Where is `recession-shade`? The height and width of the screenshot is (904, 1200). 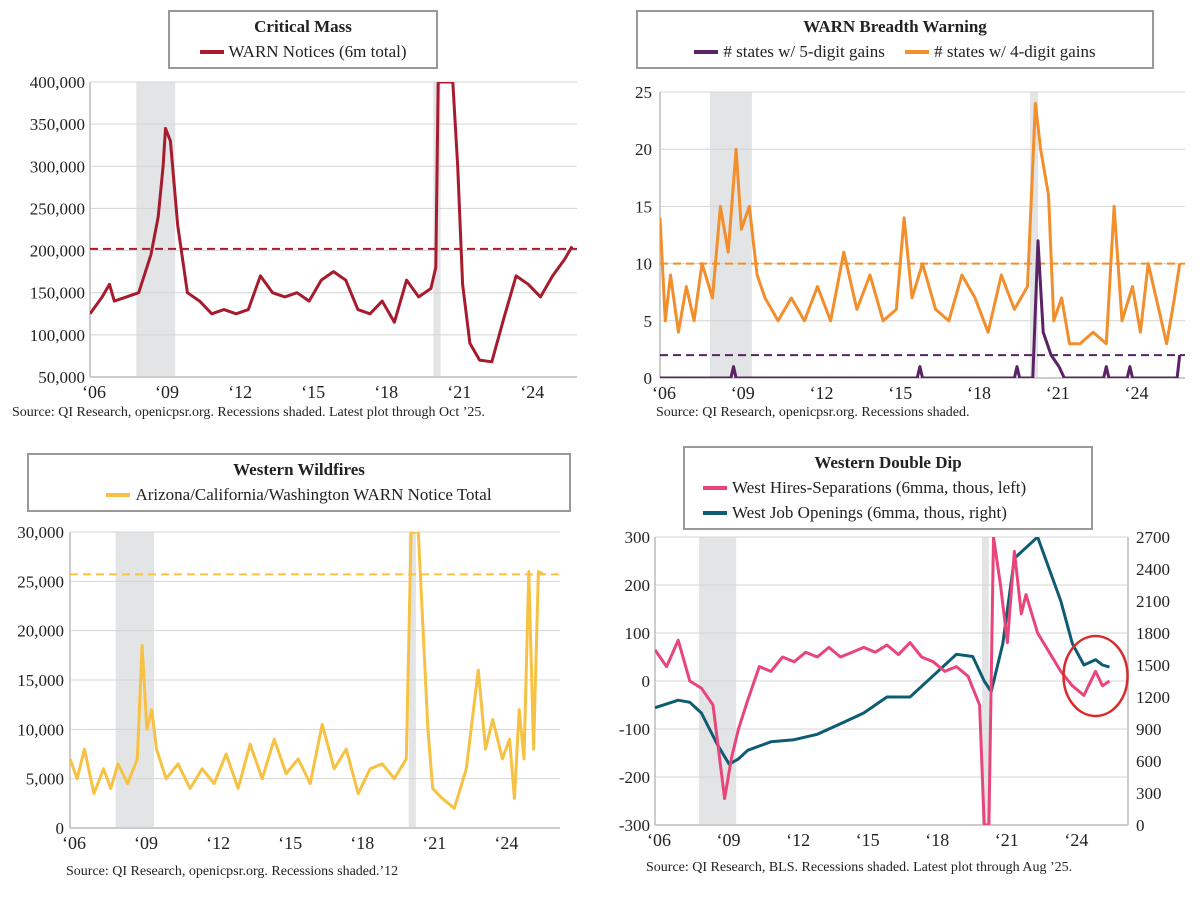
recession-shade is located at coordinates (1034, 235).